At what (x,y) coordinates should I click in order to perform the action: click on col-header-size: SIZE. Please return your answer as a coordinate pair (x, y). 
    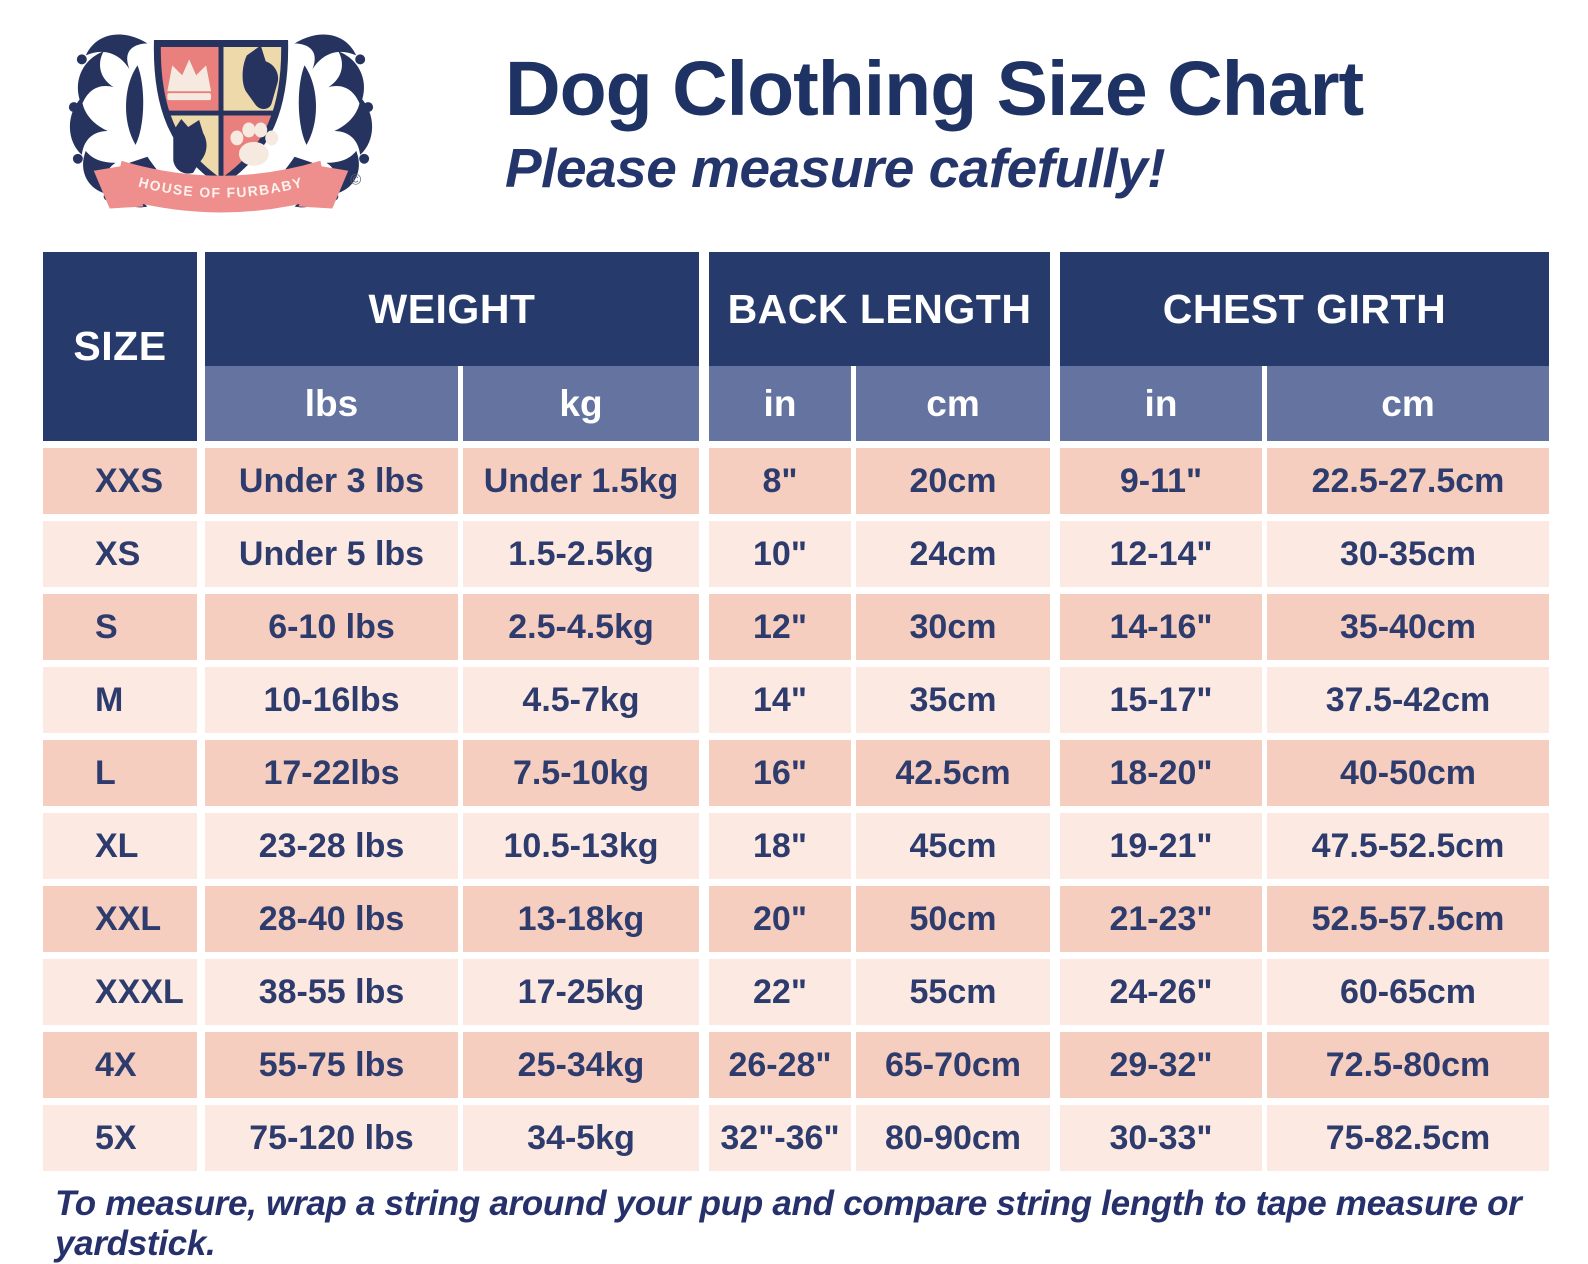
    Looking at the image, I should click on (120, 346).